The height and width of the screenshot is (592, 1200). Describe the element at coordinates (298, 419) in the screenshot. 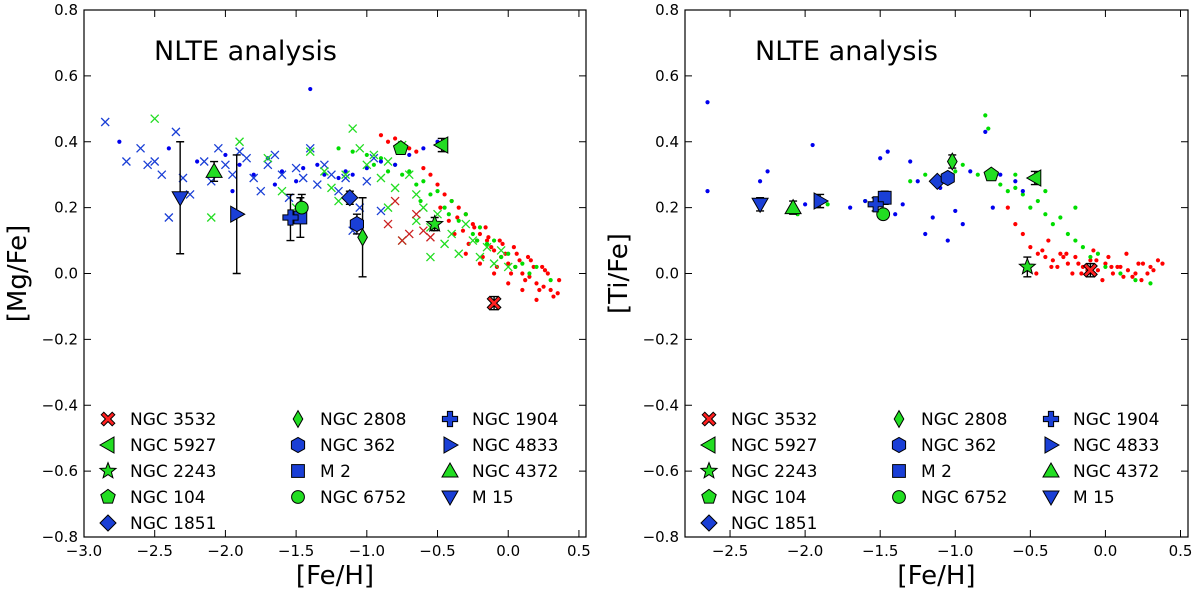

I see `mg-fe-legend-ngc-2808-marker` at that location.